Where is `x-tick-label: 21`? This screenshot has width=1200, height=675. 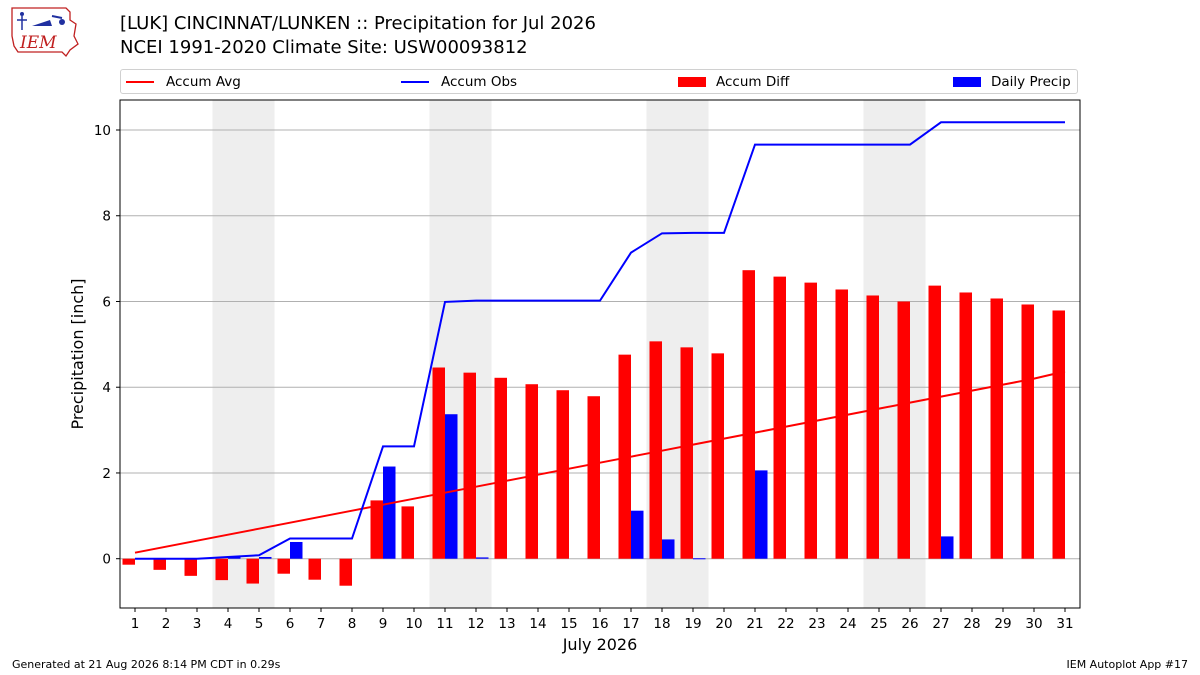
x-tick-label: 21 is located at coordinates (754, 624).